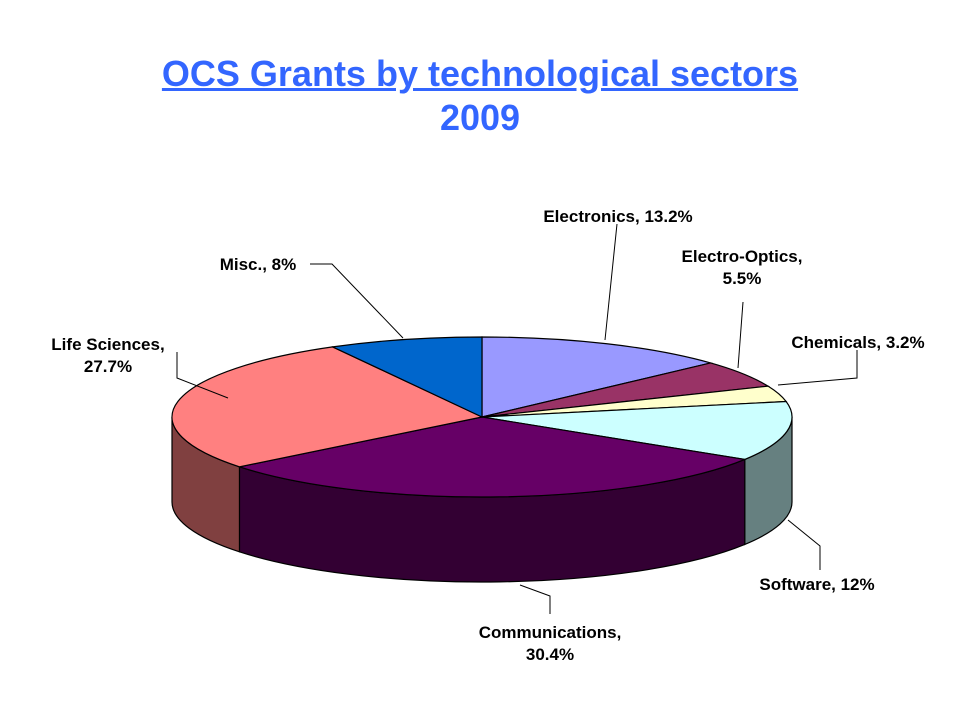 The width and height of the screenshot is (960, 720). What do you see at coordinates (535, 599) in the screenshot?
I see `leader-line-communications` at bounding box center [535, 599].